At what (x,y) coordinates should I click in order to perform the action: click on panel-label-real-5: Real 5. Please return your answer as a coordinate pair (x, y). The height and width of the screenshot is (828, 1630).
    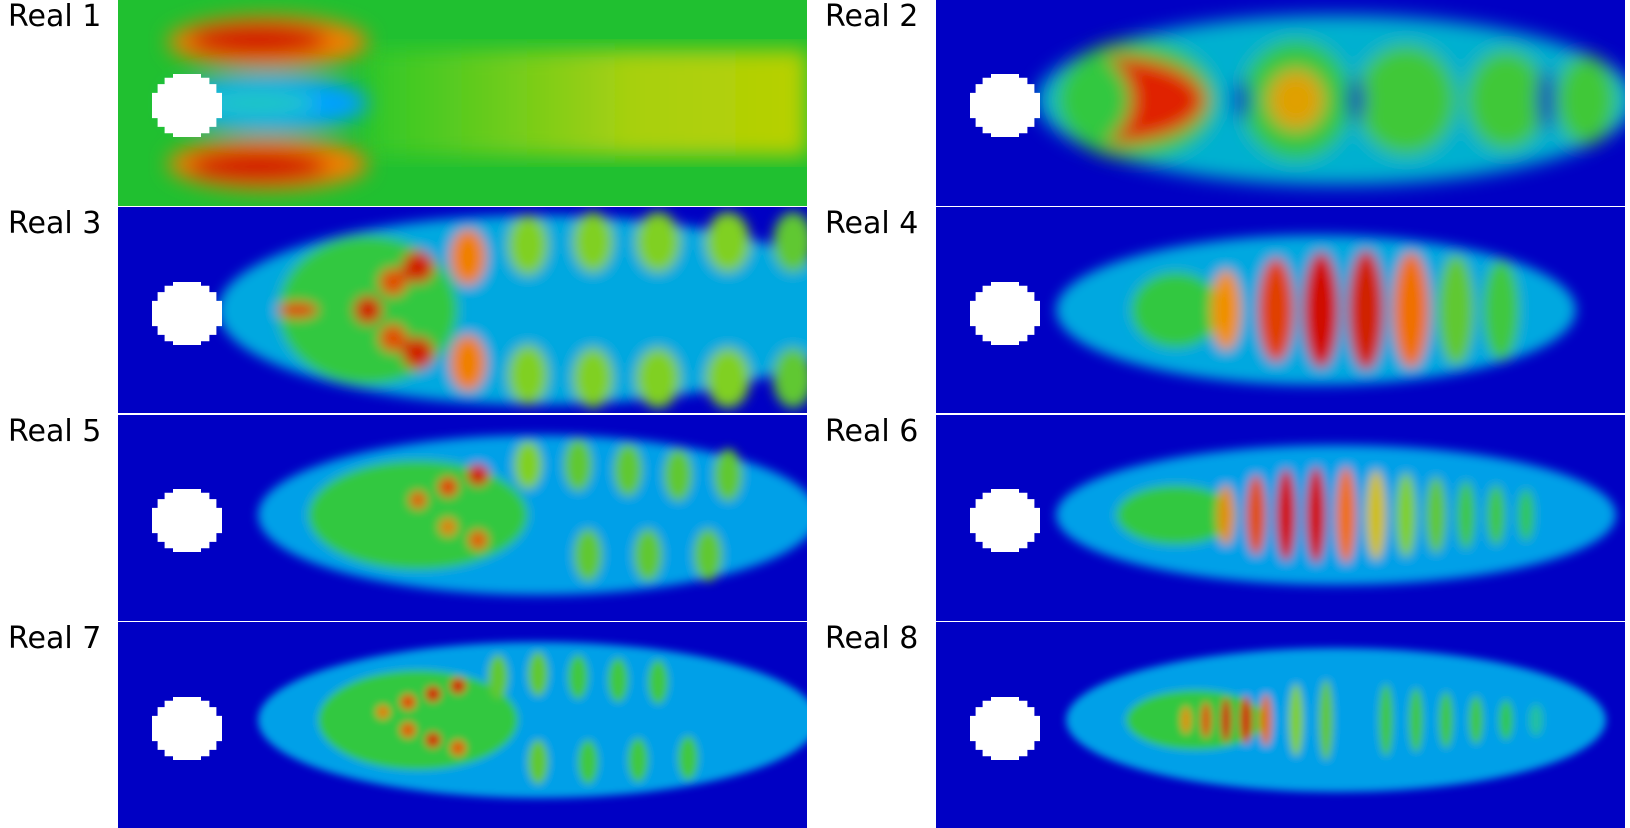
    Looking at the image, I should click on (55, 431).